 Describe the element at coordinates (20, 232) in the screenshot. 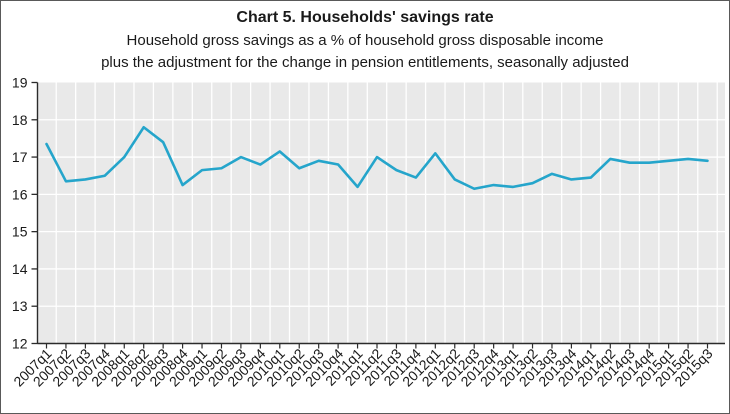

I see `y-tick-label: 15` at that location.